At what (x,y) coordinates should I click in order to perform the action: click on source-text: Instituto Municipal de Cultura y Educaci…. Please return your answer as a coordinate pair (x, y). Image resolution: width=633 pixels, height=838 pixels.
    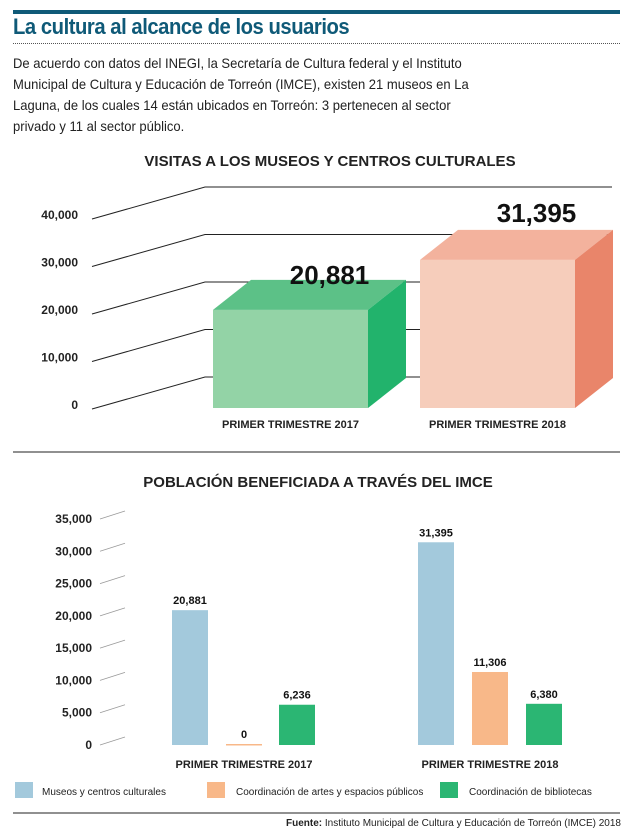
    Looking at the image, I should click on (472, 823).